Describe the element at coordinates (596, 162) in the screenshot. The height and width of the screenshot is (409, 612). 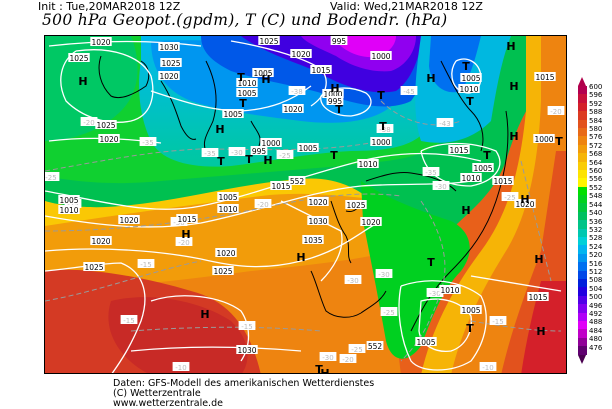
I see `legend-level-label: 564` at that location.